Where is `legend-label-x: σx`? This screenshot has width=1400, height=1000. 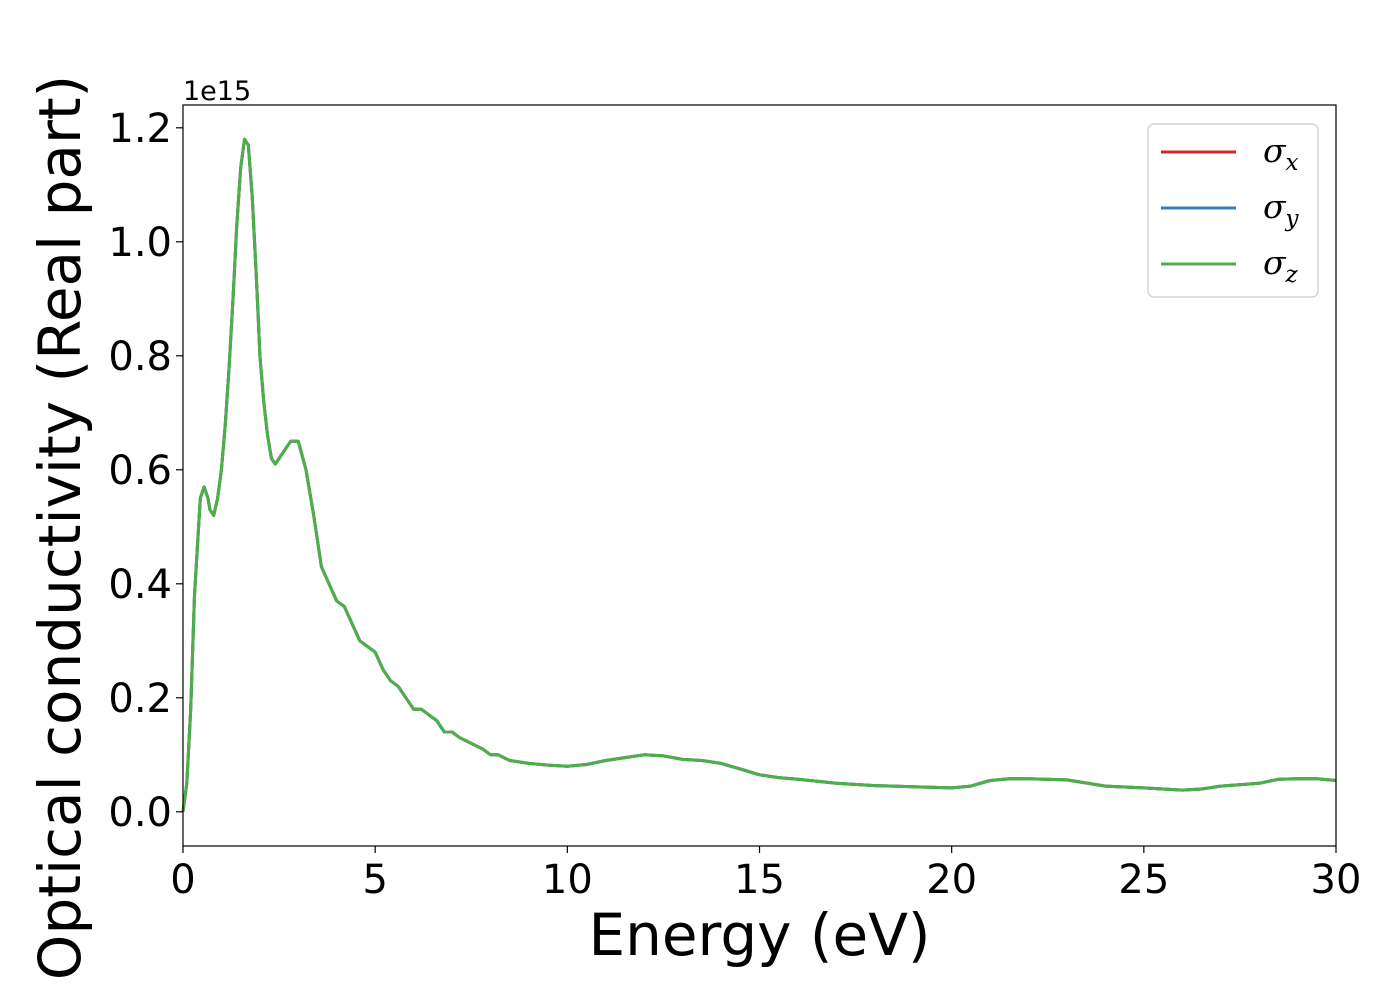
legend-label-x: σx is located at coordinates (1281, 153).